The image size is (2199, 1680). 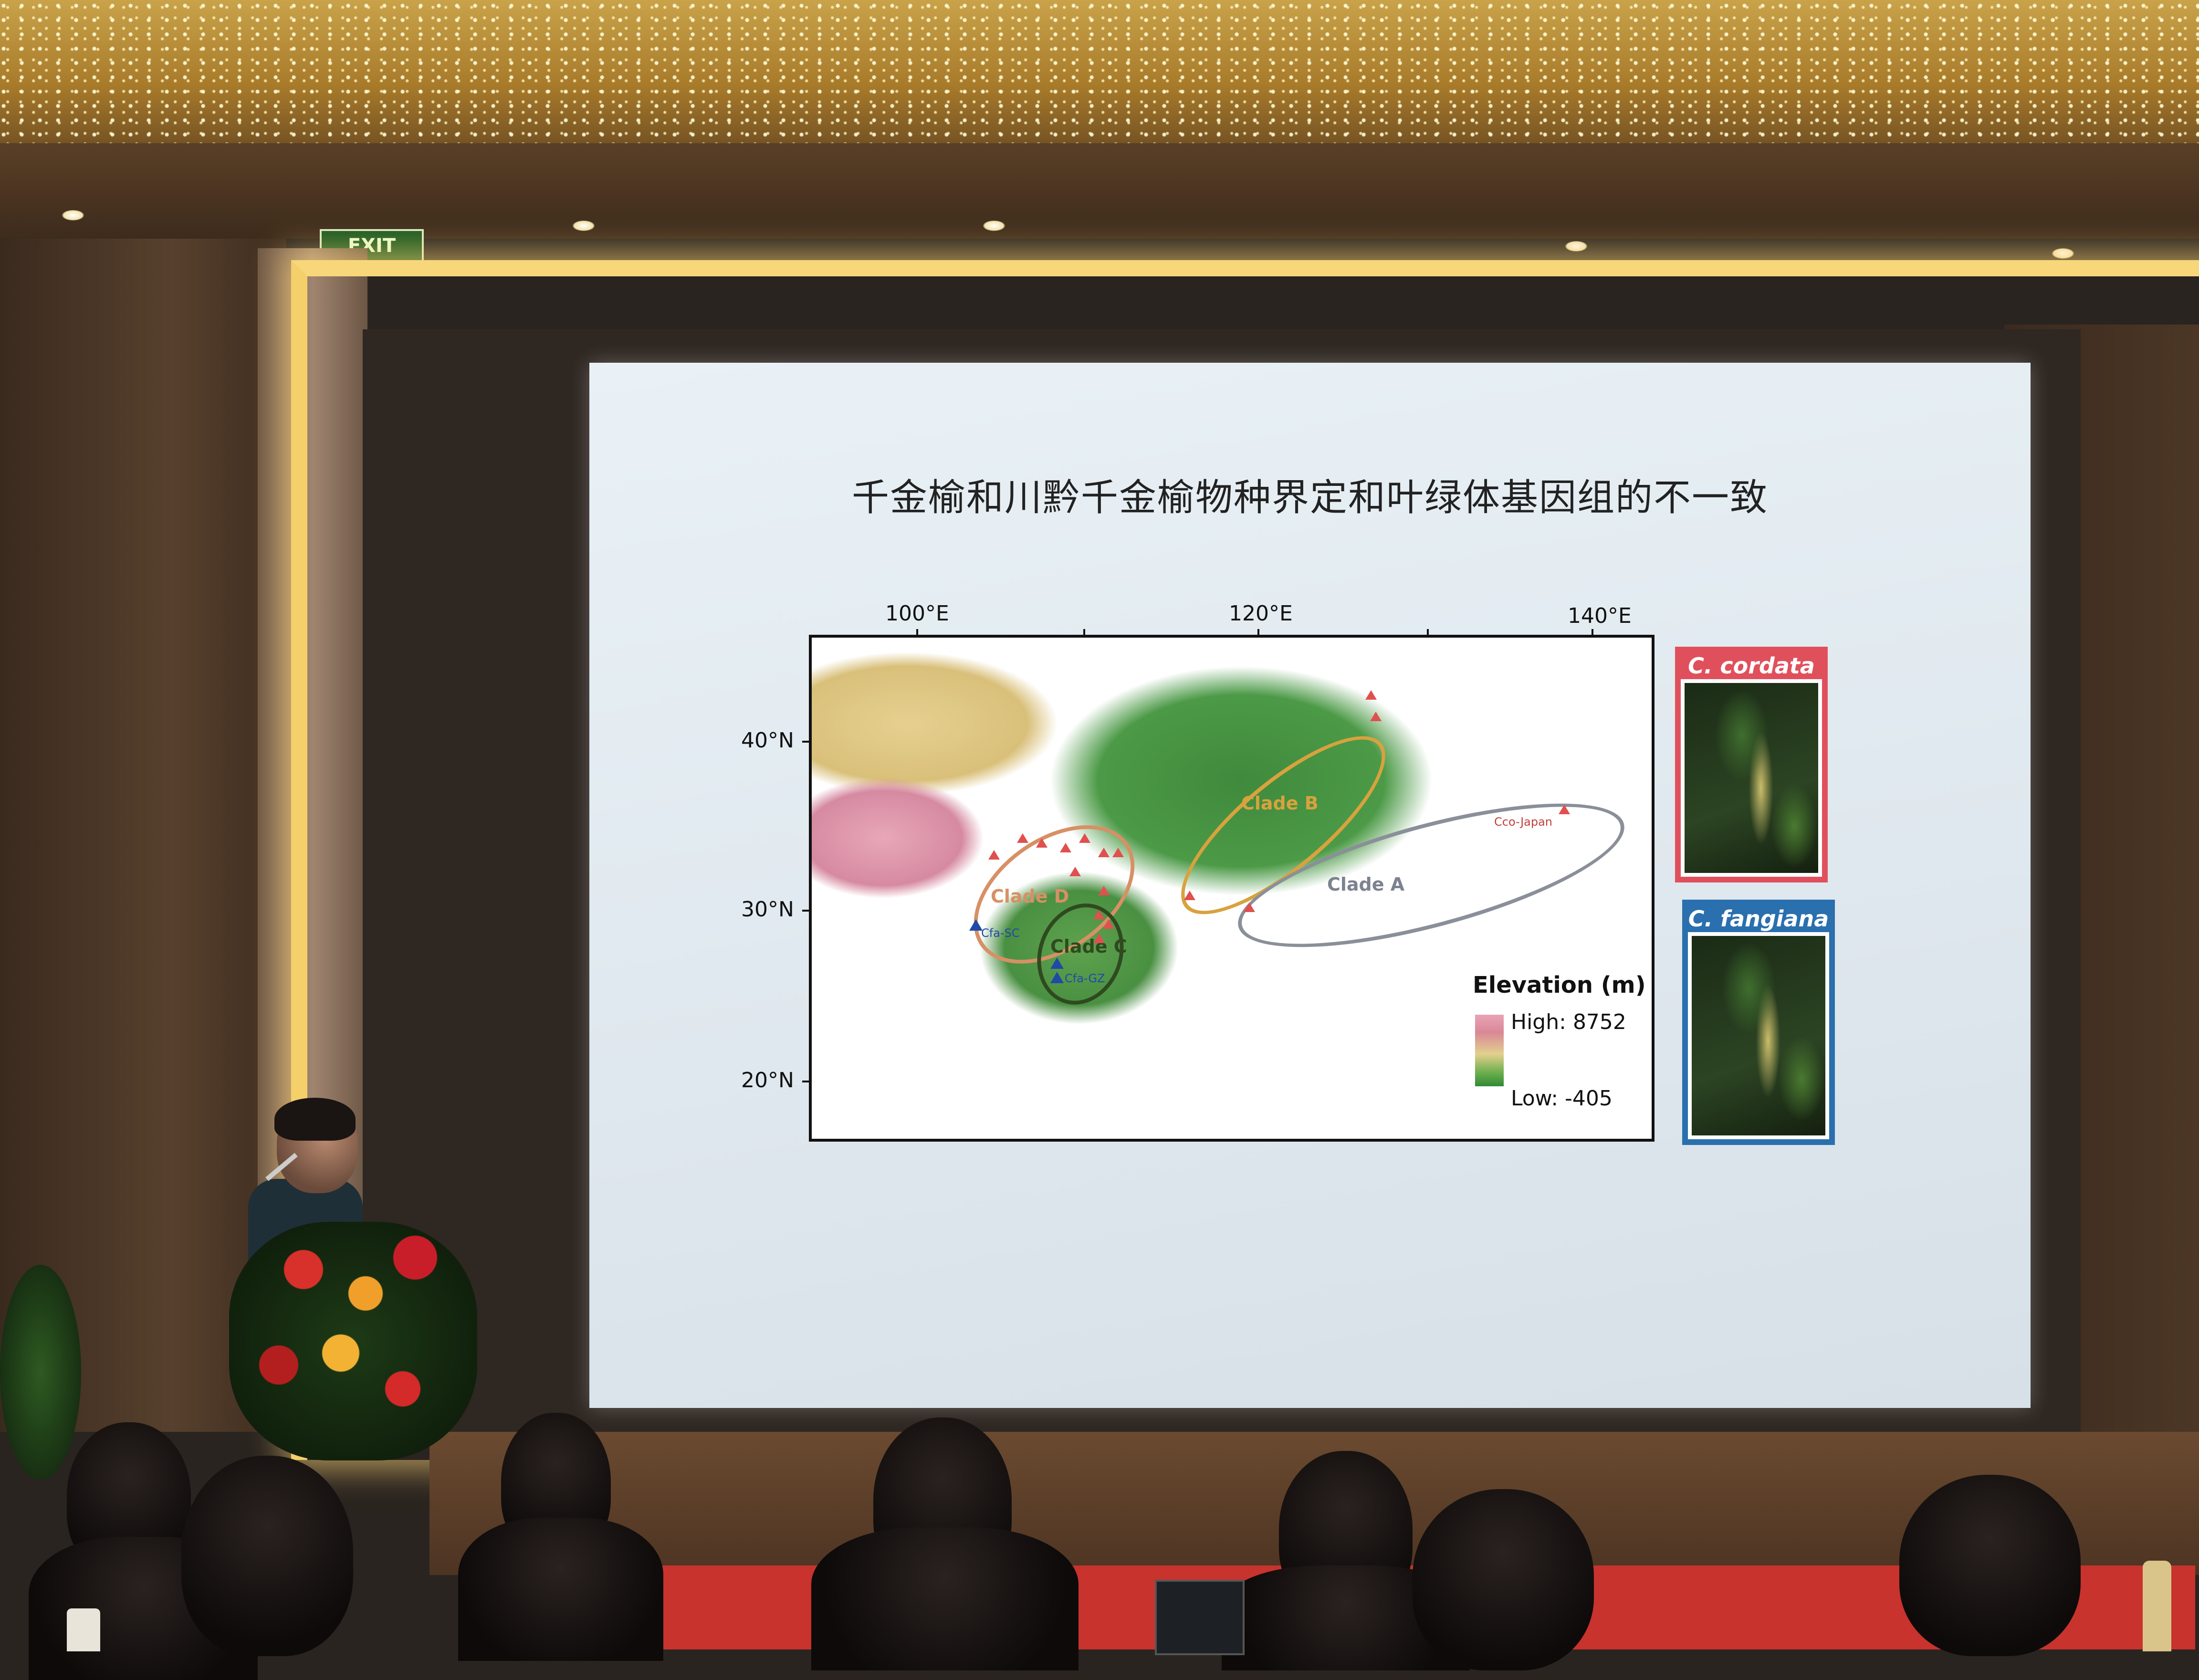 What do you see at coordinates (1600, 616) in the screenshot?
I see `lon-label: 140°E` at bounding box center [1600, 616].